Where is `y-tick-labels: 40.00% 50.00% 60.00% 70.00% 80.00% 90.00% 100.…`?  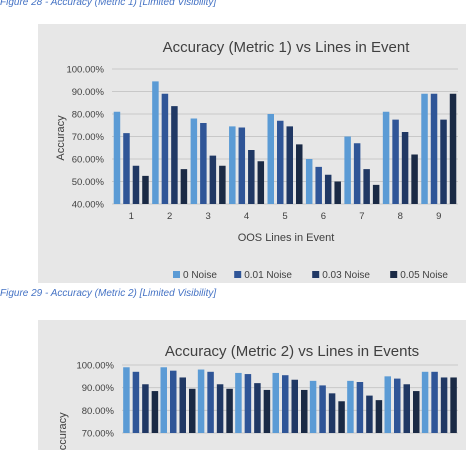
y-tick-labels: 40.00% 50.00% 60.00% 70.00% 80.00% 90.00% 100.… is located at coordinates (85, 138).